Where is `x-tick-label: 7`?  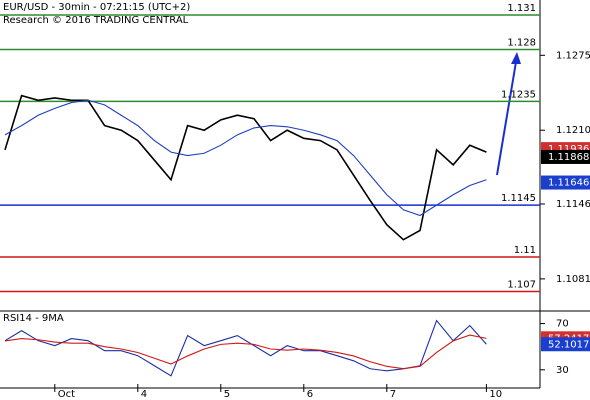
x-tick-label: 7 is located at coordinates (393, 394).